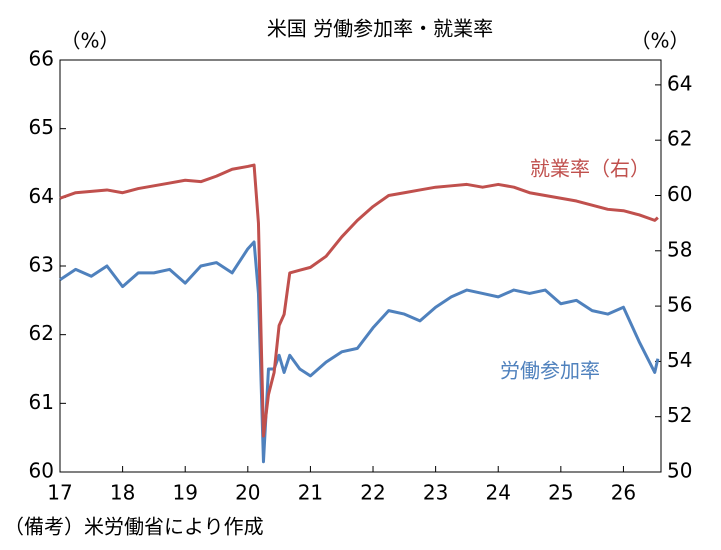 The width and height of the screenshot is (721, 550). Describe the element at coordinates (560, 493) in the screenshot. I see `x-tick-label: 25` at that location.